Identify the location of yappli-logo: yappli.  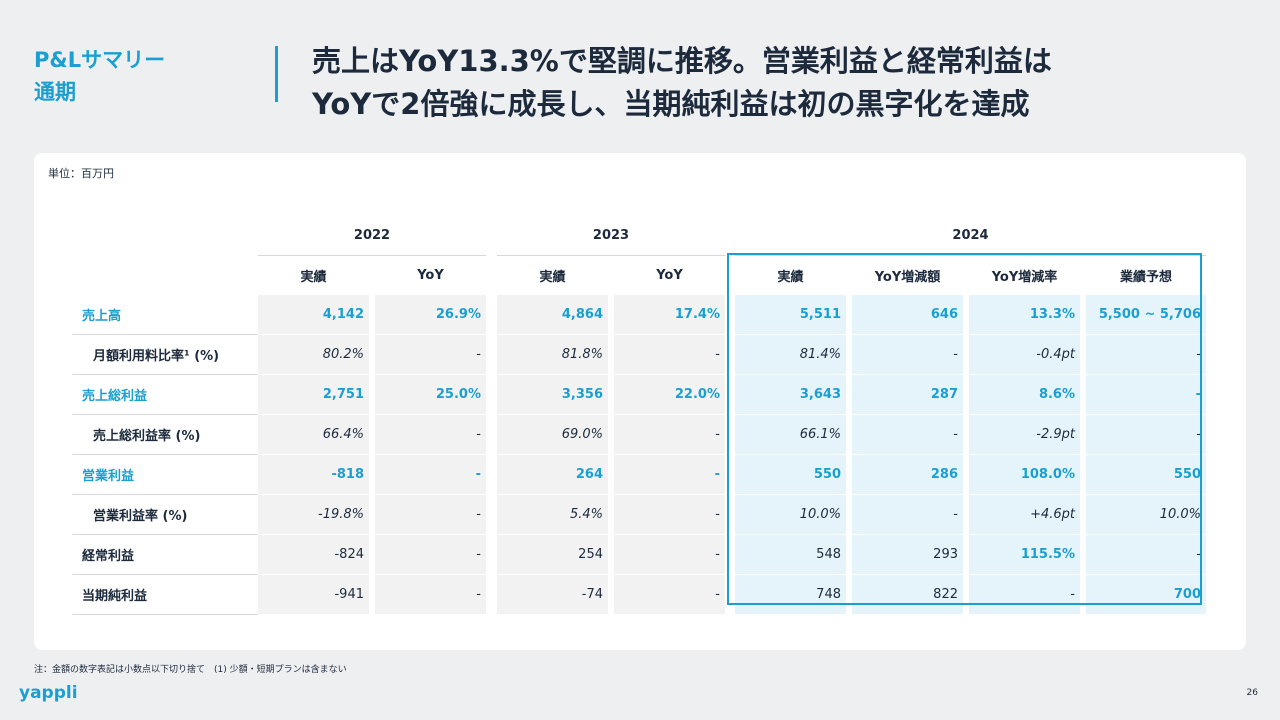
(48, 693).